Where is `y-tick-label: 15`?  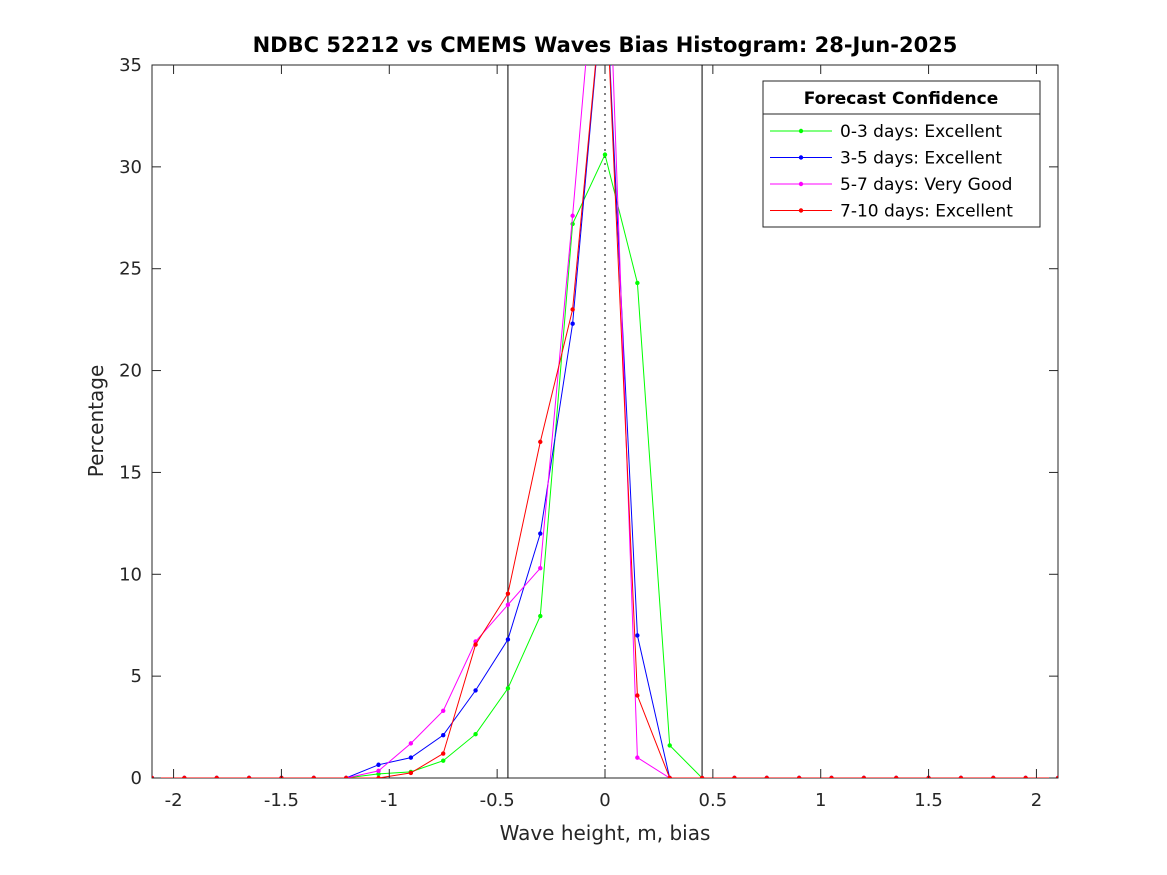 y-tick-label: 15 is located at coordinates (130, 472).